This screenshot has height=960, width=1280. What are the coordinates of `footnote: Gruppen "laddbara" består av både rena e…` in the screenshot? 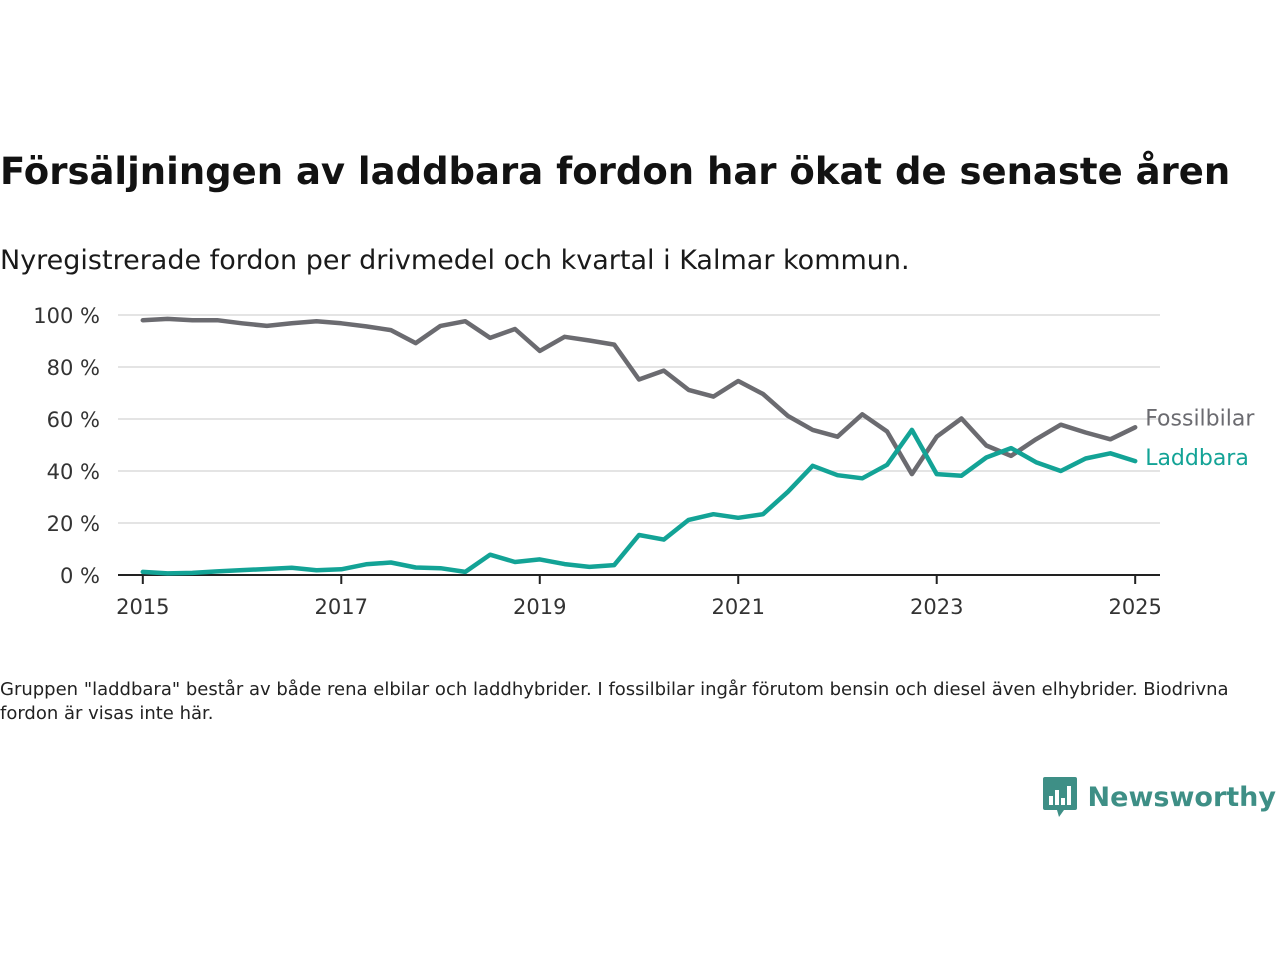 It's located at (614, 701).